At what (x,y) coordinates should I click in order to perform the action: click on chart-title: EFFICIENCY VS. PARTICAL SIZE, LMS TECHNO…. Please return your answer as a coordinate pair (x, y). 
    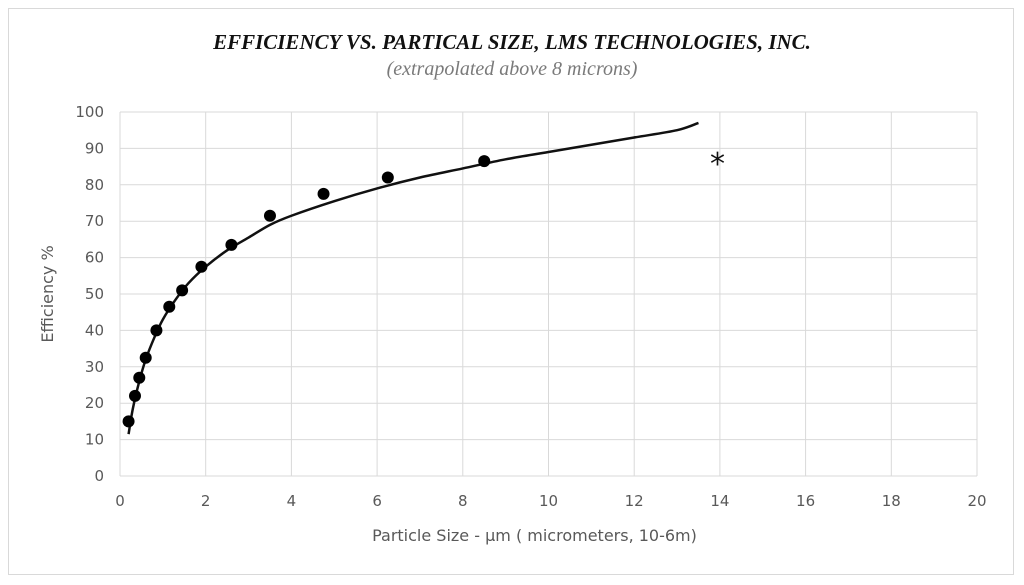
    Looking at the image, I should click on (512, 42).